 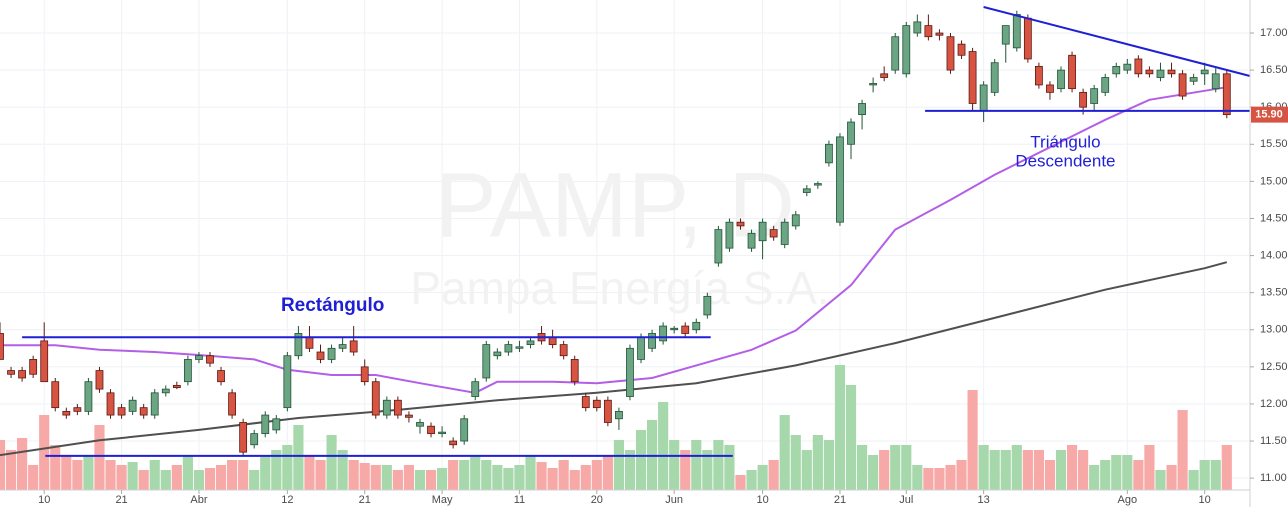 I want to click on x-tick-label: 20, so click(x=597, y=500).